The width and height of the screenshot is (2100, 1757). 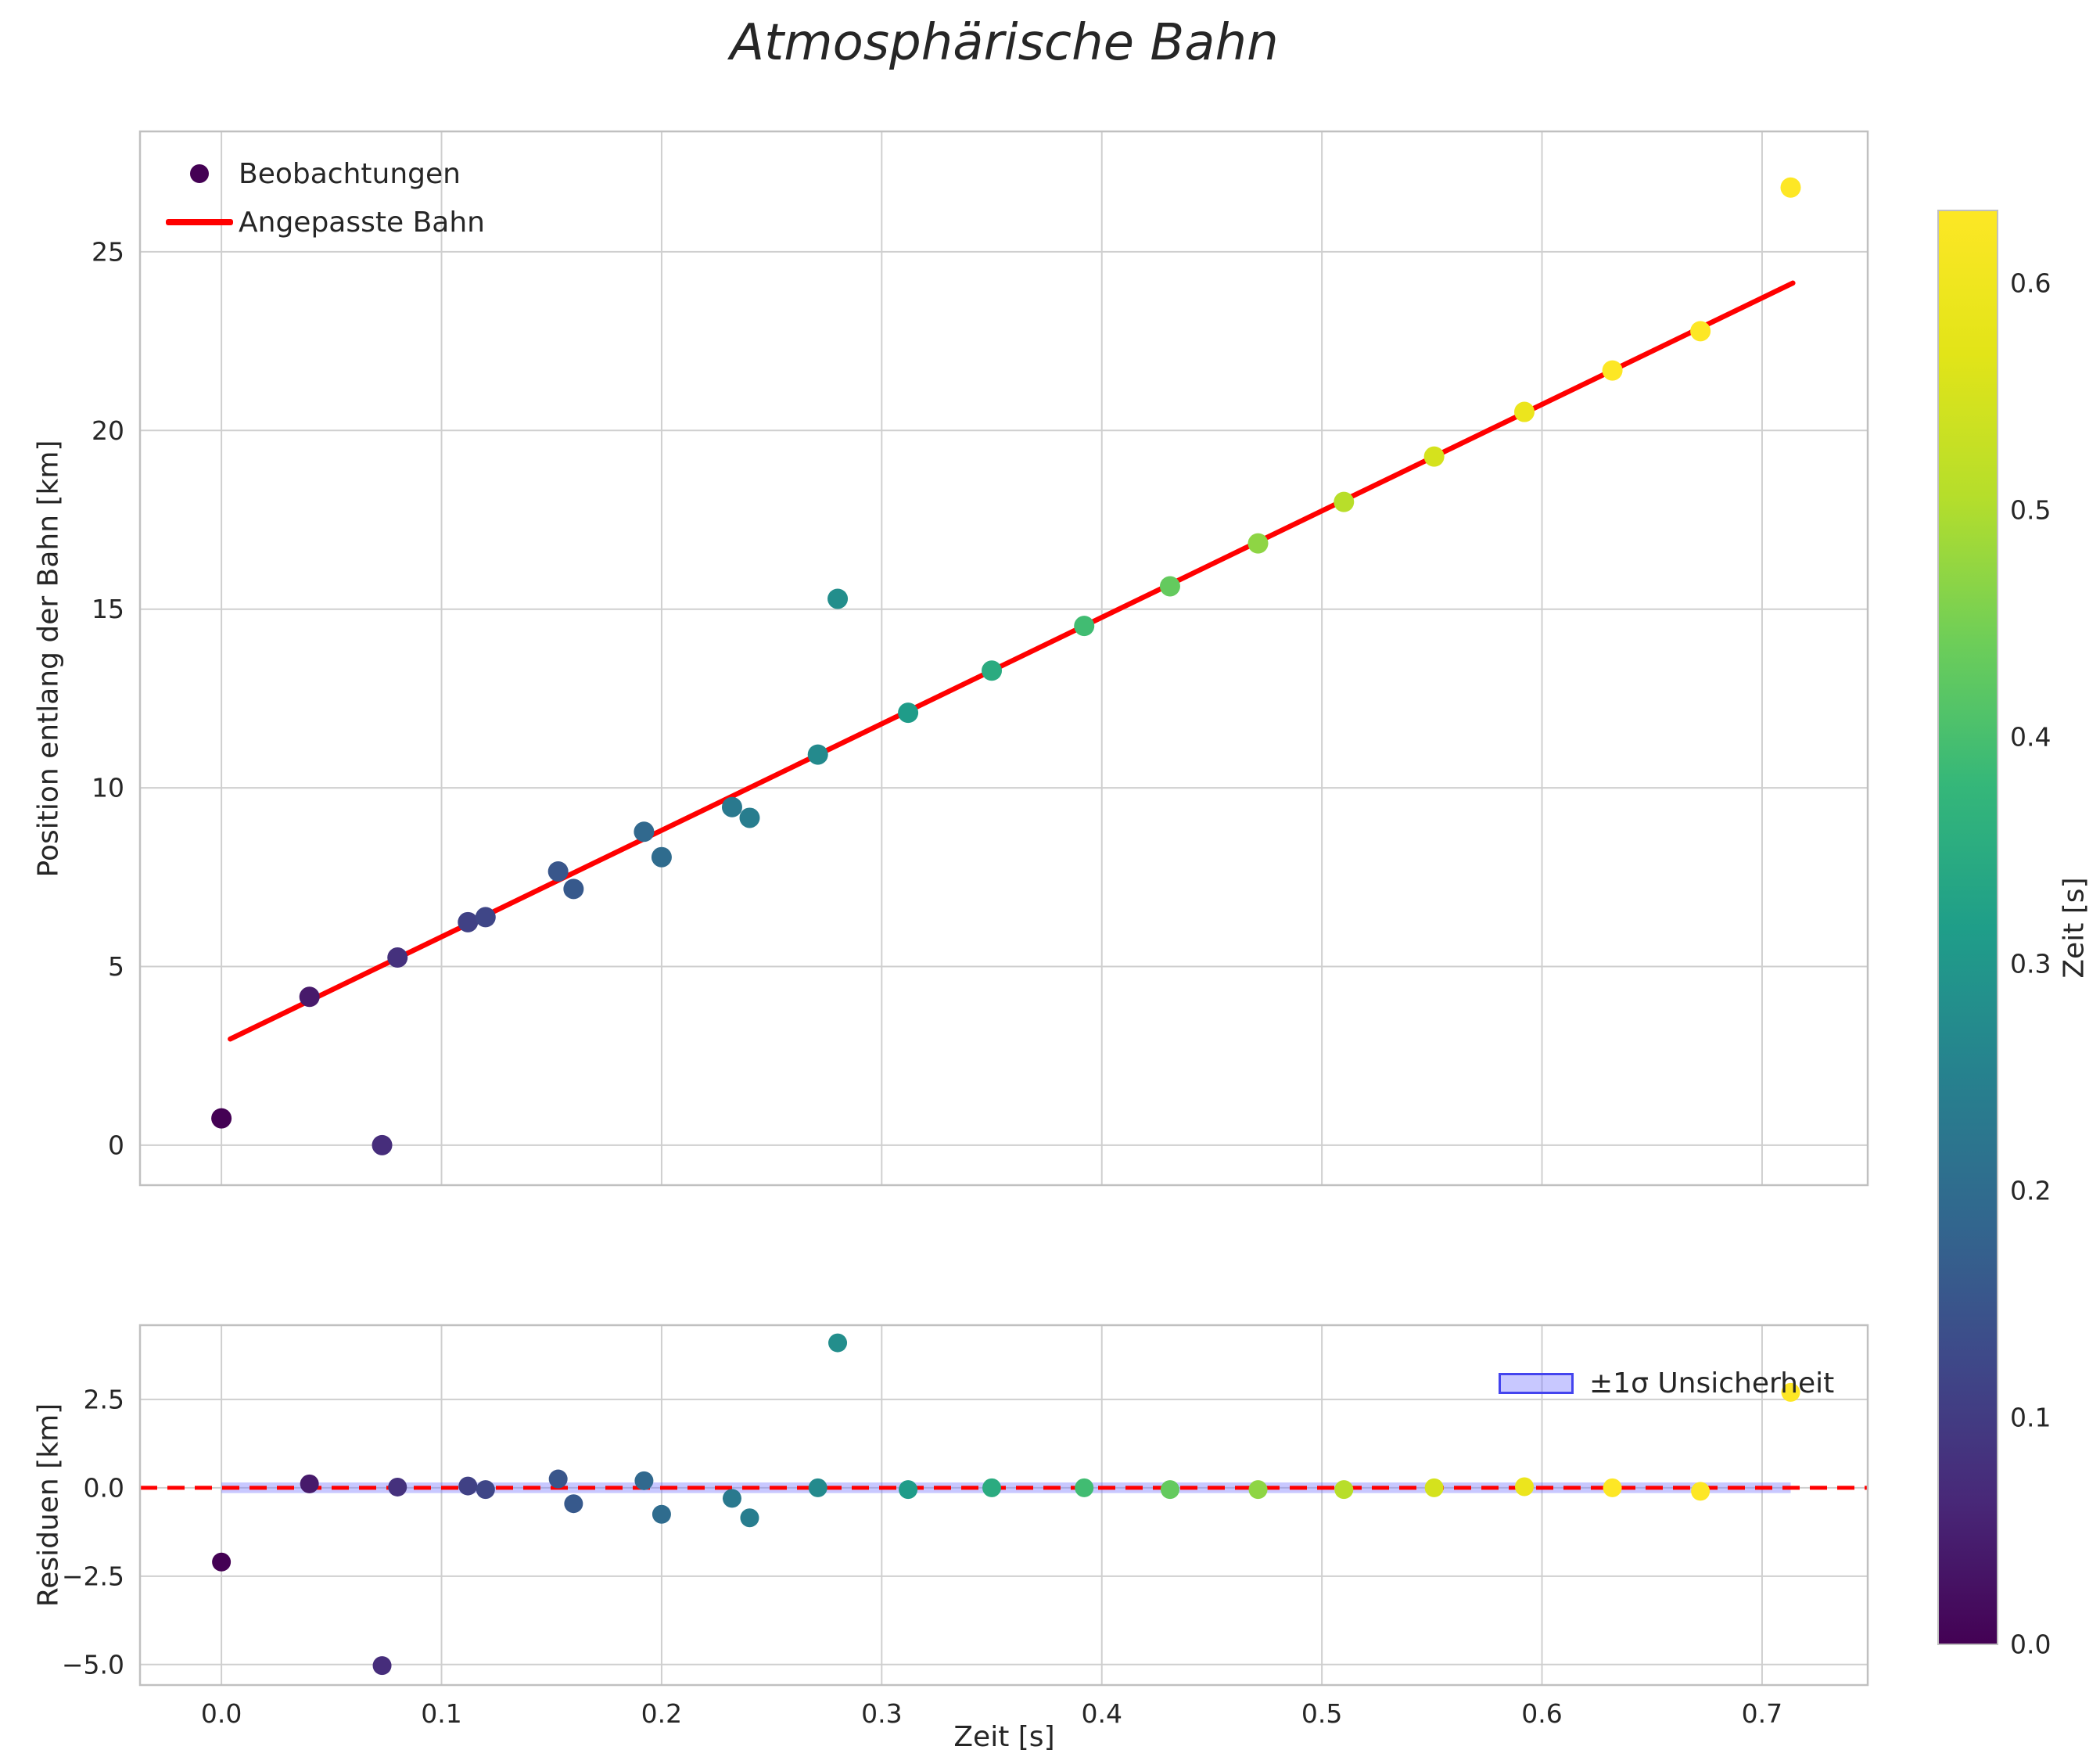 What do you see at coordinates (1004, 1737) in the screenshot?
I see `x-axis-label: Zeit [s]` at bounding box center [1004, 1737].